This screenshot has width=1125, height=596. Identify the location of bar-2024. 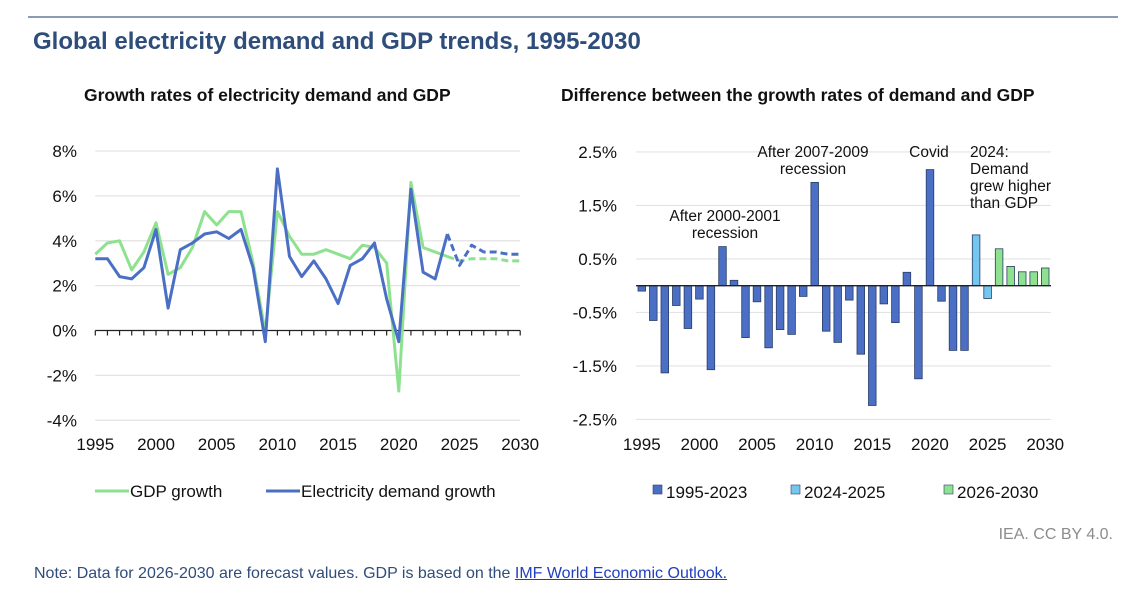
(976, 260).